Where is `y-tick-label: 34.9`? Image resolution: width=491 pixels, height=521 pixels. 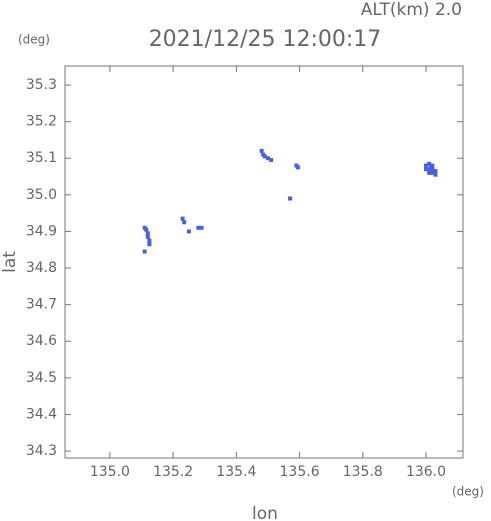 y-tick-label: 34.9 is located at coordinates (41, 231).